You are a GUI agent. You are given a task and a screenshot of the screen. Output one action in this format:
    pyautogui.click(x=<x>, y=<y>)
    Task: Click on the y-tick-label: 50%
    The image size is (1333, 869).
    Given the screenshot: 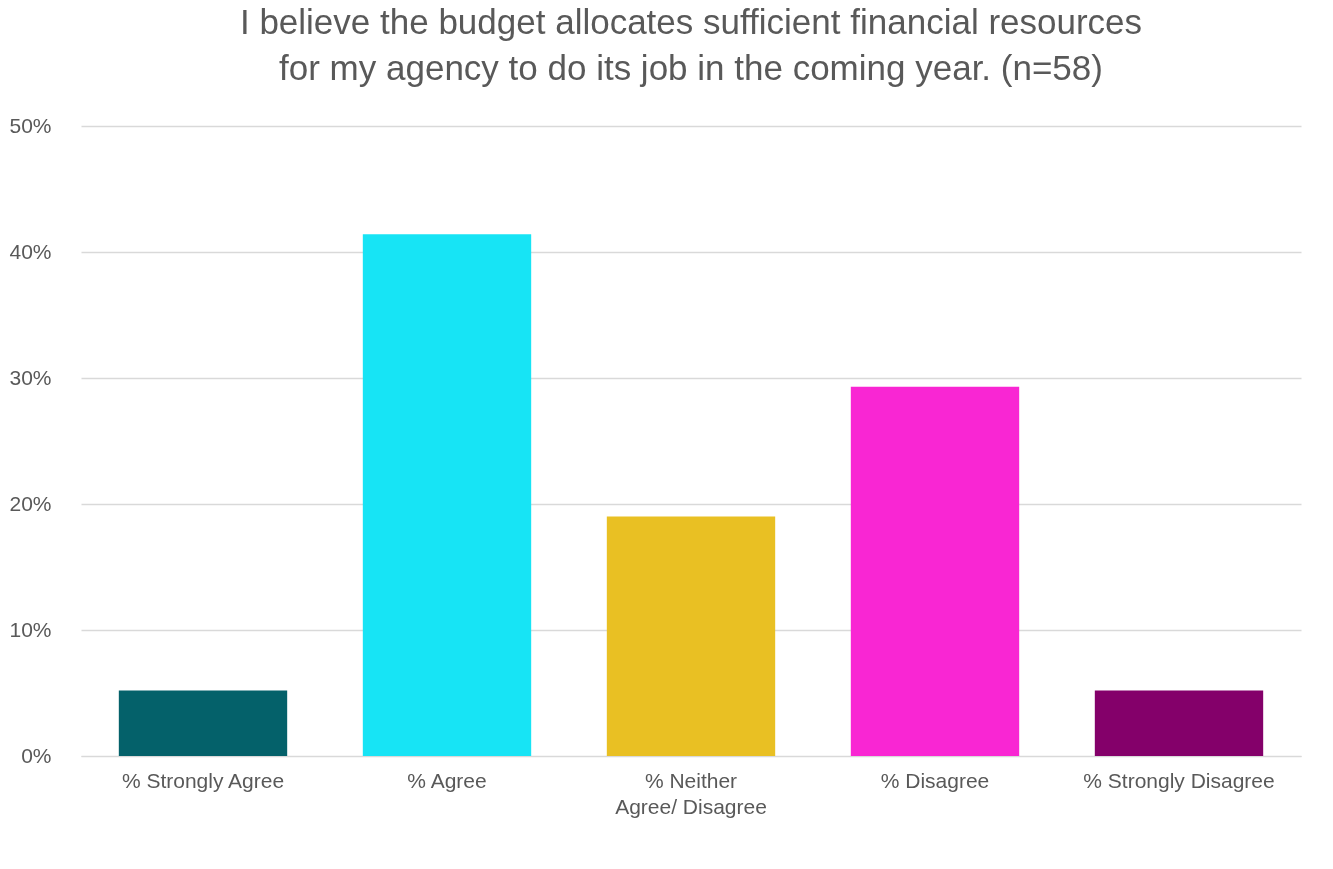 What is the action you would take?
    pyautogui.click(x=30, y=125)
    